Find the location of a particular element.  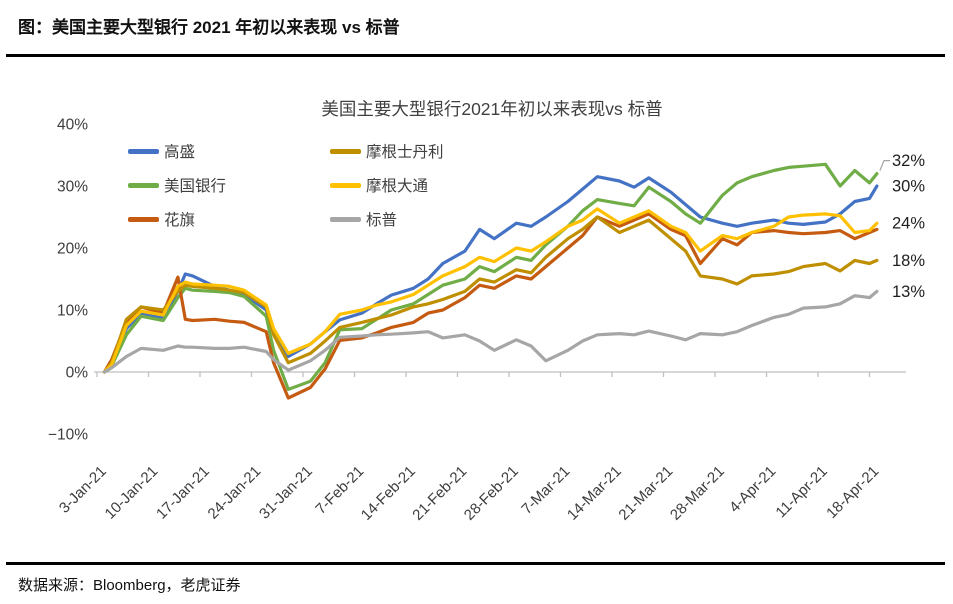

legend-item-bank-of-america: 美国银行 is located at coordinates (177, 185).